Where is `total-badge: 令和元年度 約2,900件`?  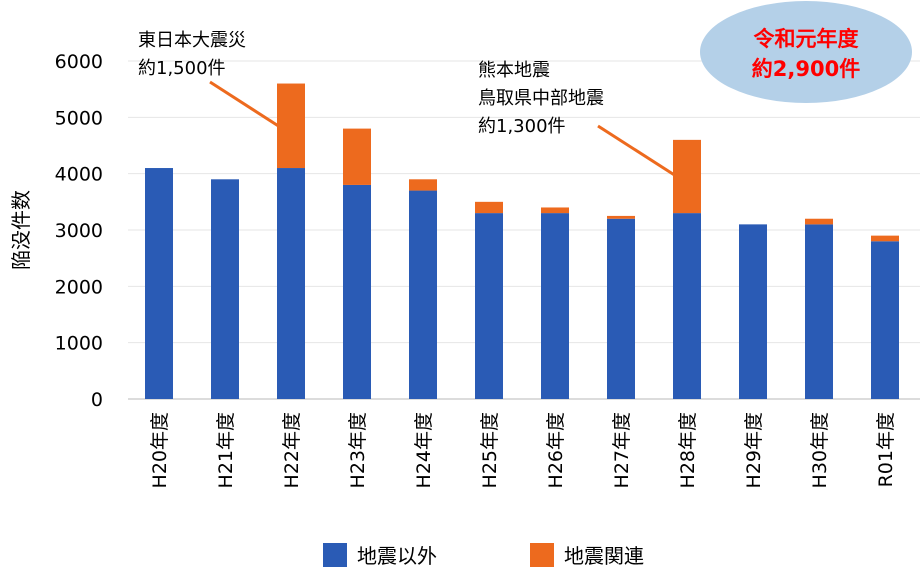
total-badge: 令和元年度 約2,900件 is located at coordinates (806, 52).